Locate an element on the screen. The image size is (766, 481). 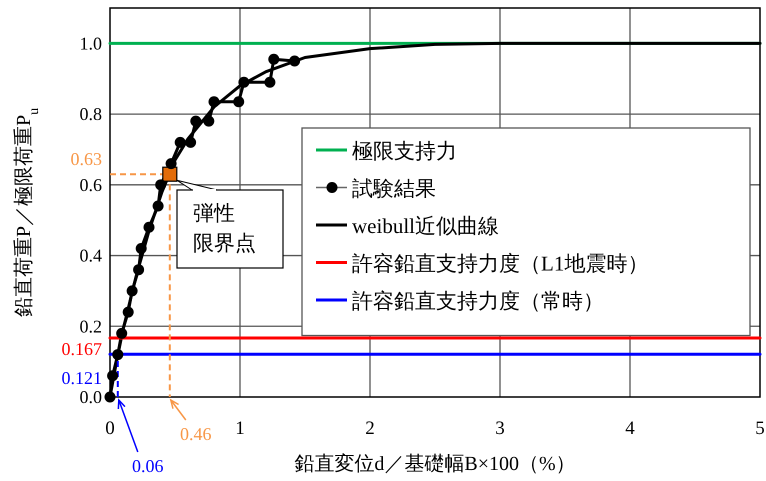
x-tick-label: 1 is located at coordinates (240, 428).